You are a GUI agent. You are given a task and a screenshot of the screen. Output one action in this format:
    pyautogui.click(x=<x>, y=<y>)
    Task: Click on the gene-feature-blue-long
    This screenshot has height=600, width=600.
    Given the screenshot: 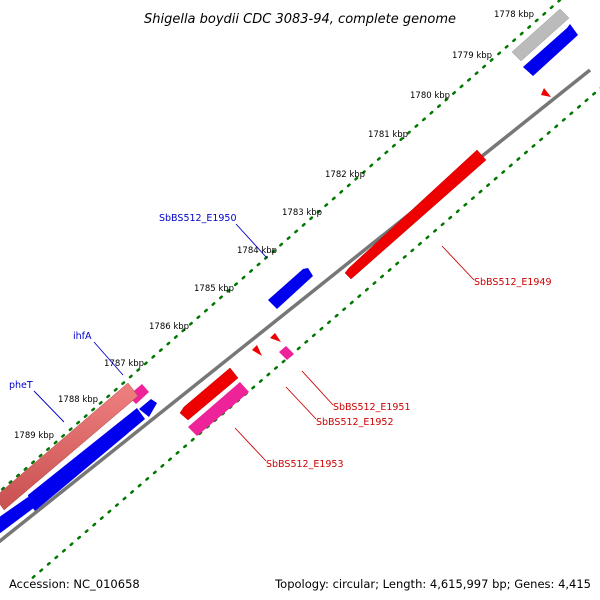 What is the action you would take?
    pyautogui.click(x=86, y=459)
    